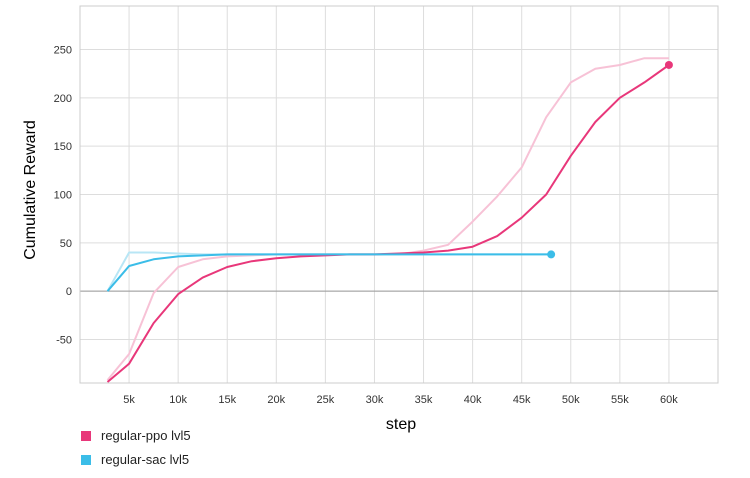 The image size is (750, 478). Describe the element at coordinates (86, 460) in the screenshot. I see `legend-swatch-regular-sac-lvl5` at that location.